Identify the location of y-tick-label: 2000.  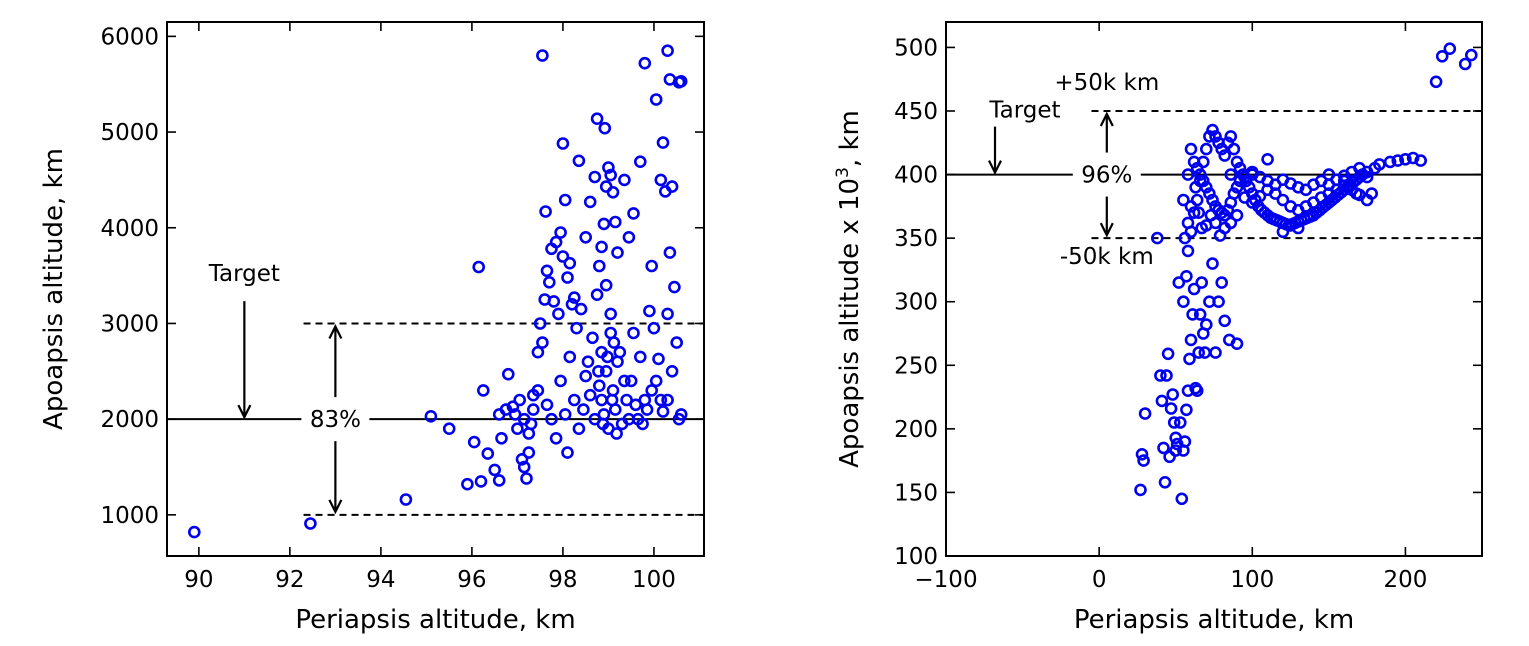
(129, 420).